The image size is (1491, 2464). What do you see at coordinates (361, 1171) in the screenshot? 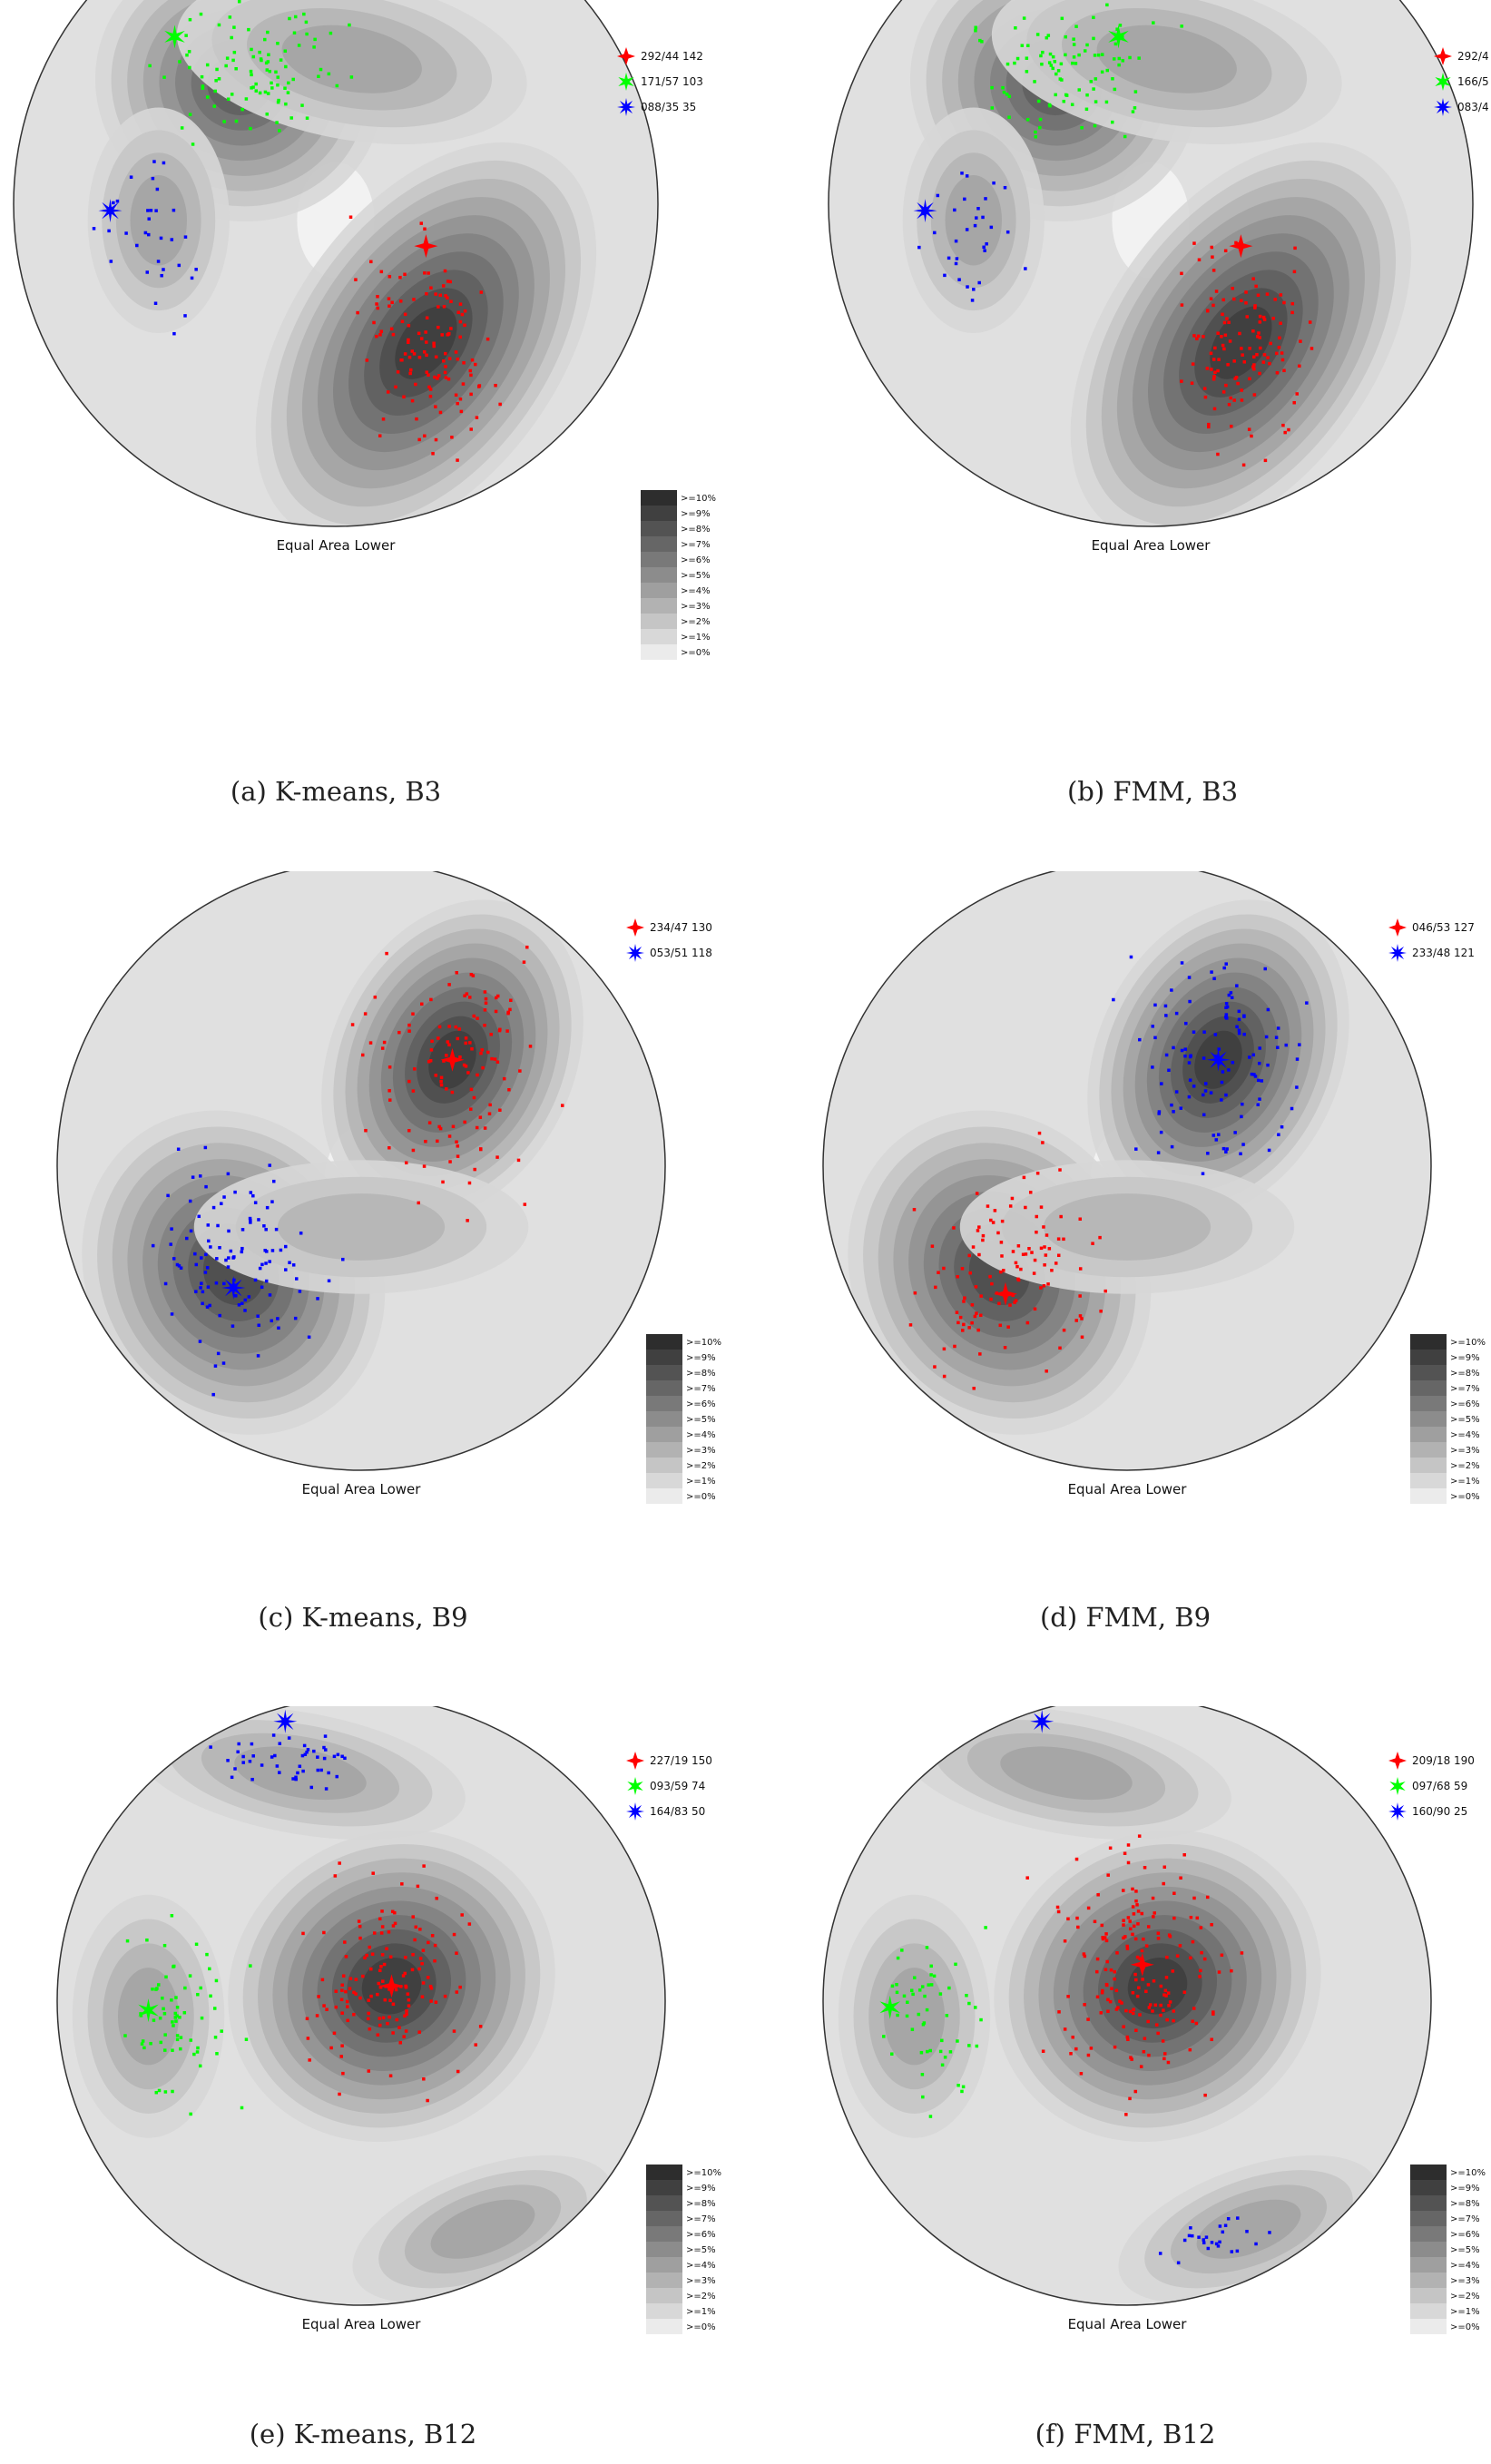
I see `primitive-circle` at bounding box center [361, 1171].